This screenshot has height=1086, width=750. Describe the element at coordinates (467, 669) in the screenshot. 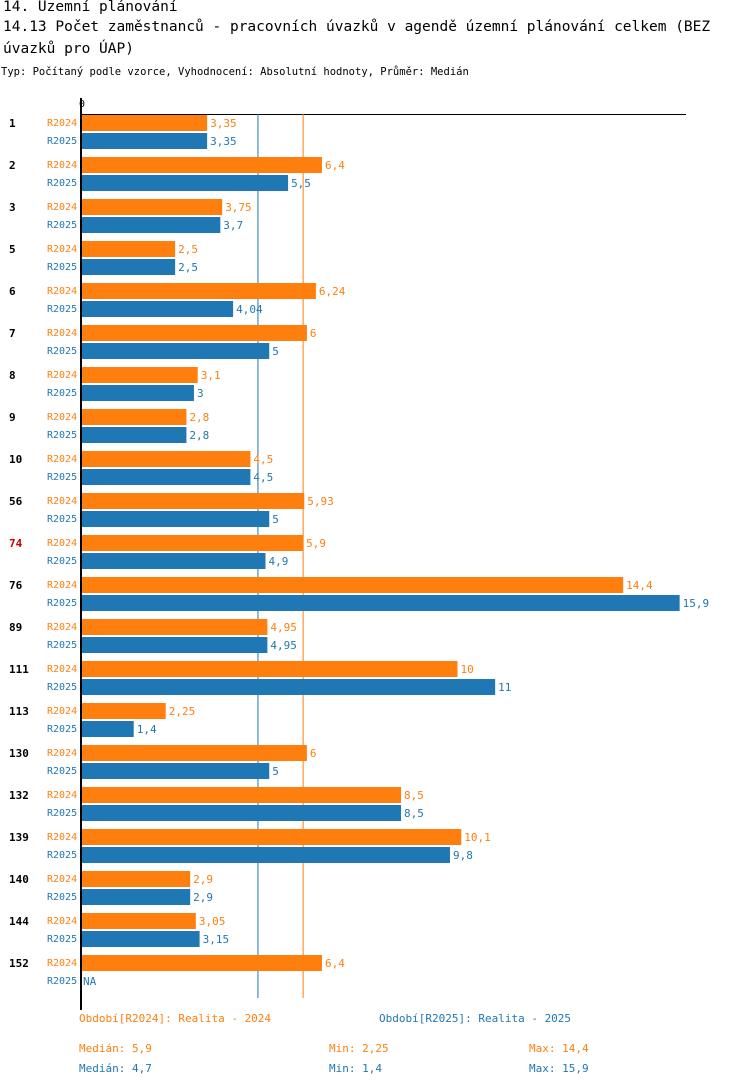

I see `data-label-r2024: 10` at that location.